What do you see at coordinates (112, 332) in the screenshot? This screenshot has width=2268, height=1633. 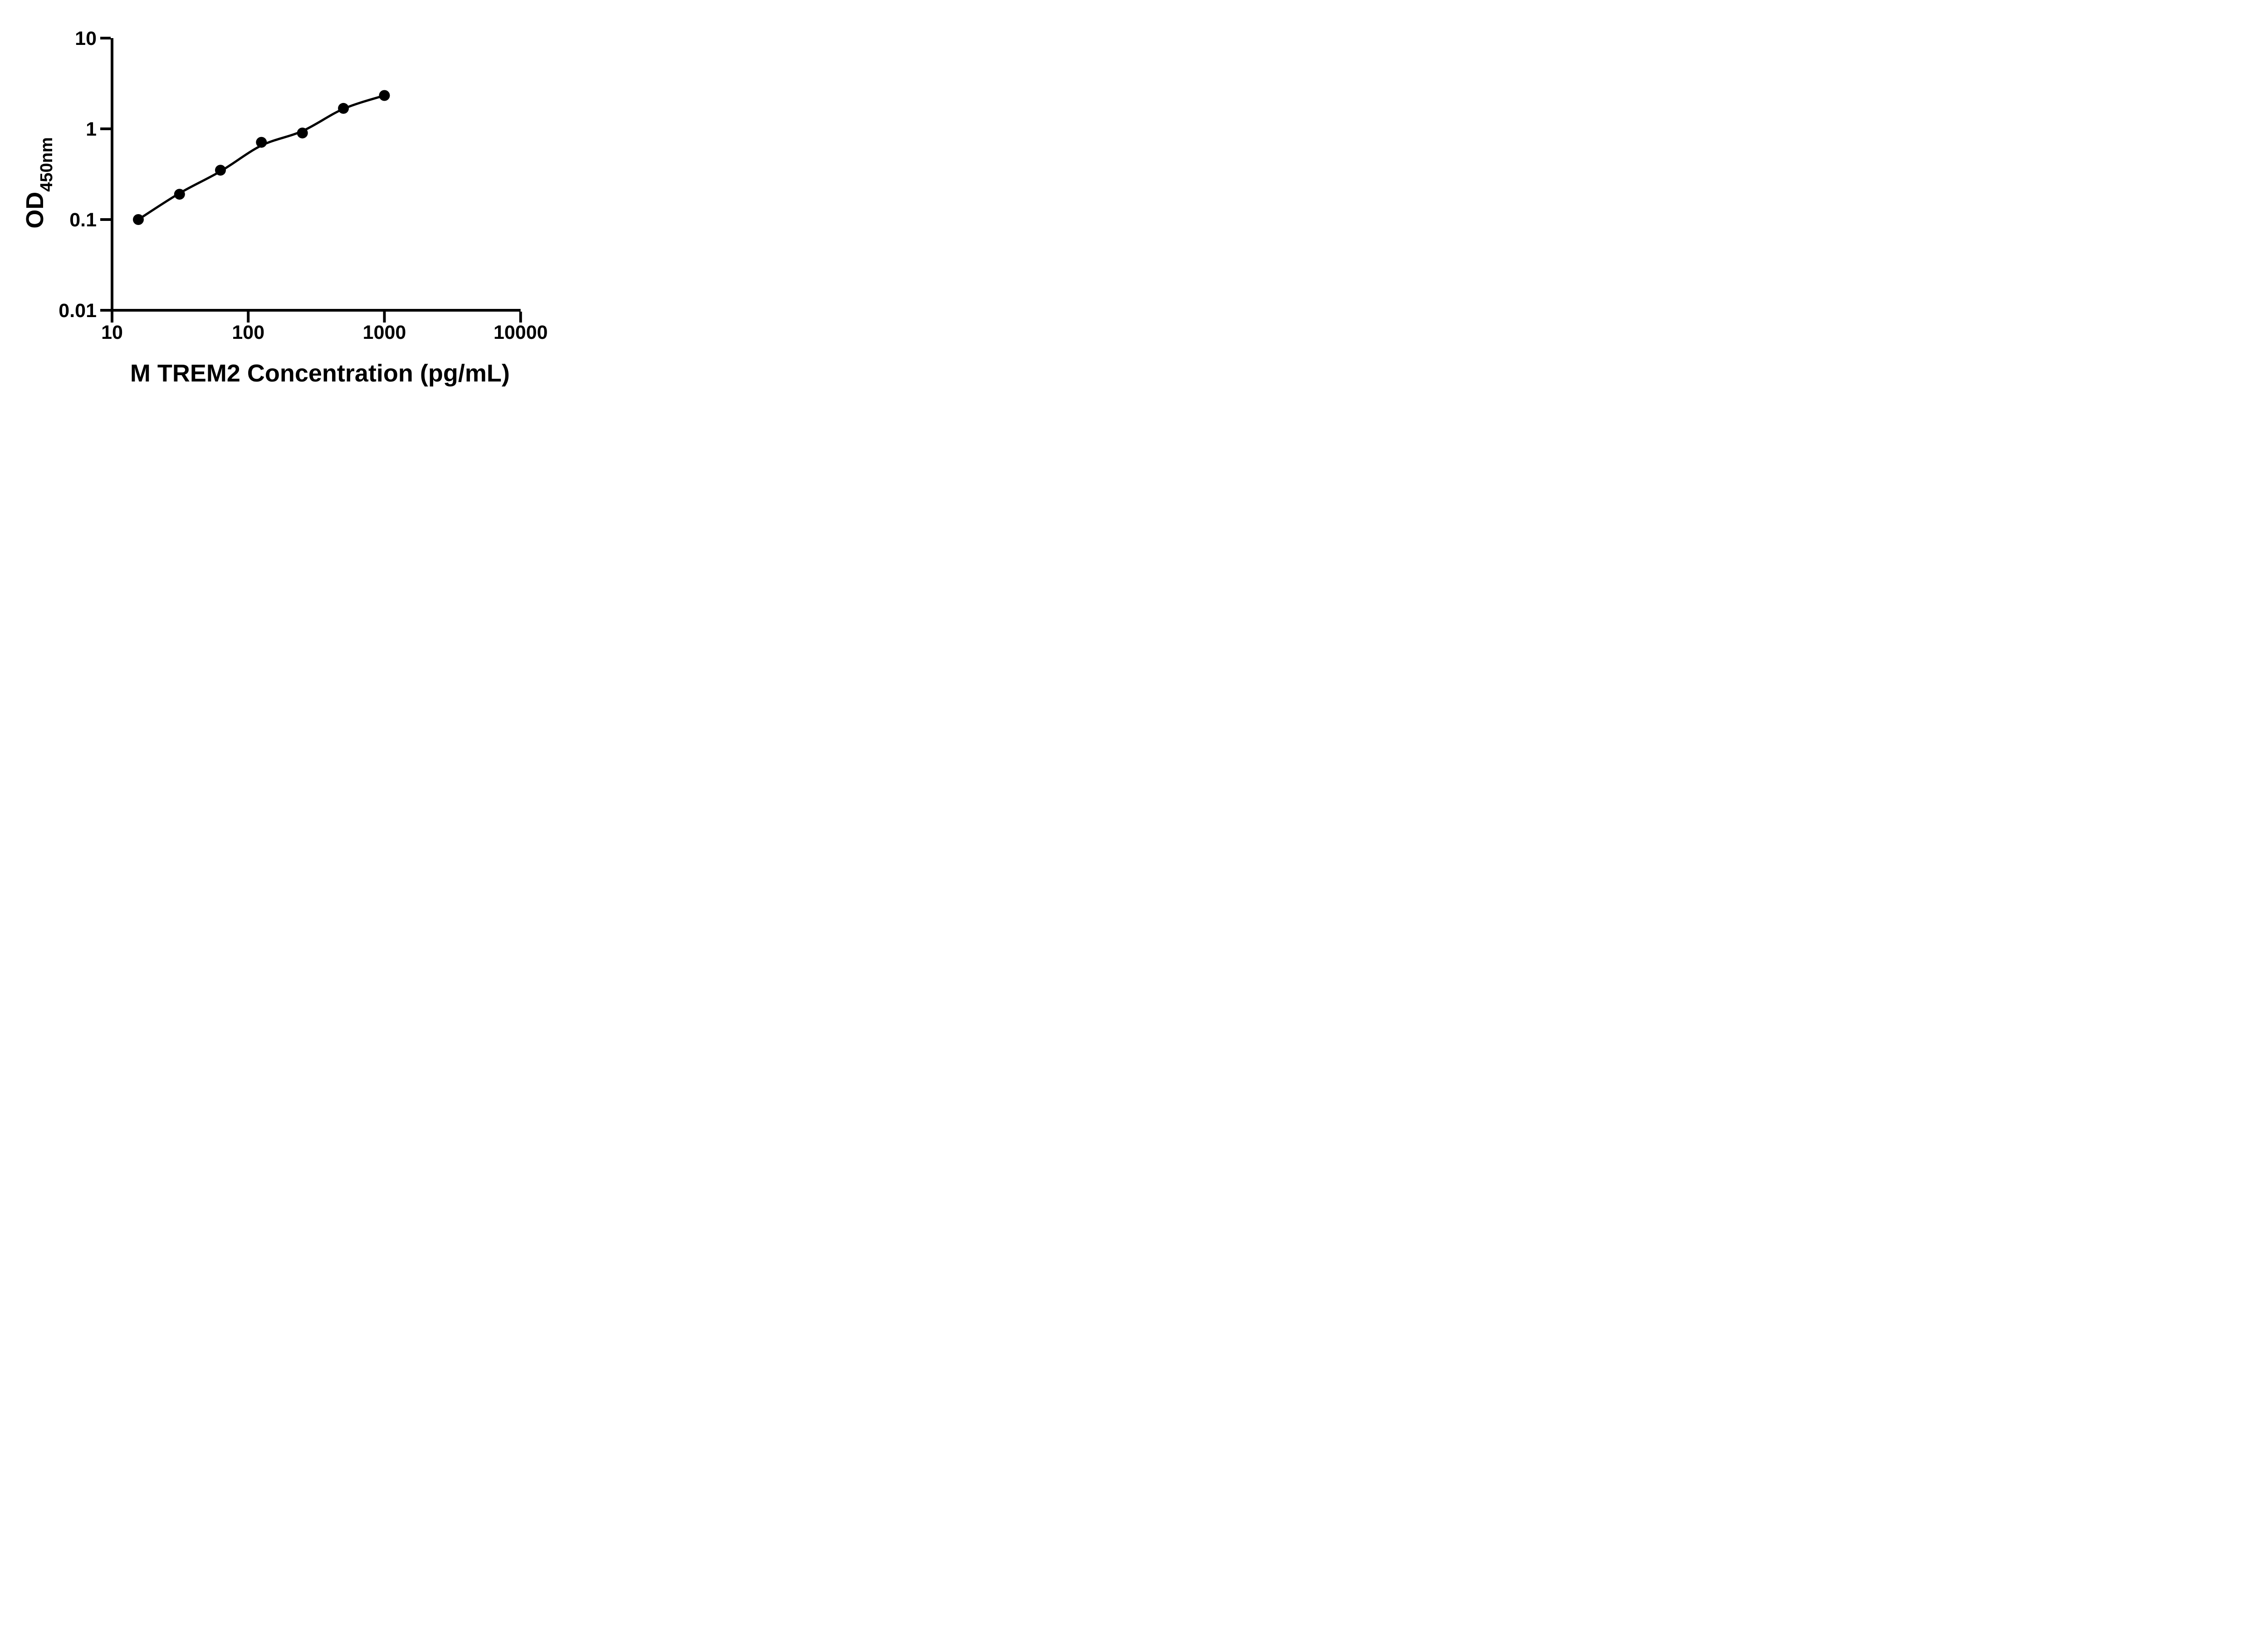 I see `x-tick-label: 10` at bounding box center [112, 332].